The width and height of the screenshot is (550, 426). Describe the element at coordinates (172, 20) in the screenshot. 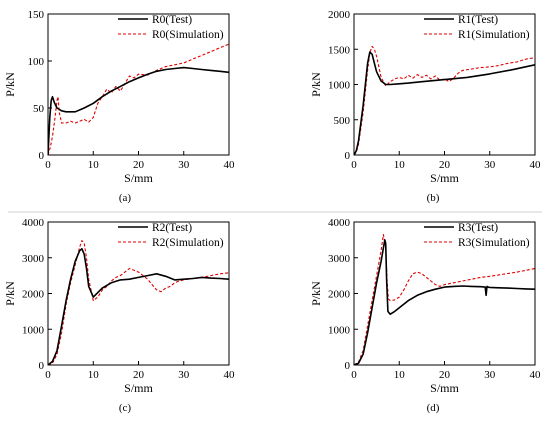

I see `legend-label: R0(Test)` at that location.